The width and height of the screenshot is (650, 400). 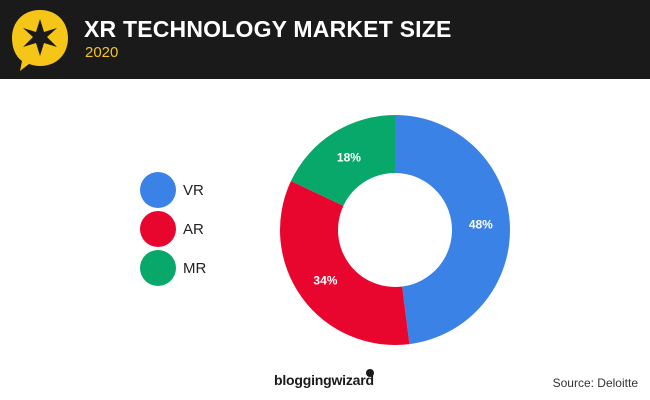 I want to click on donut-slice-ar, so click(x=345, y=263).